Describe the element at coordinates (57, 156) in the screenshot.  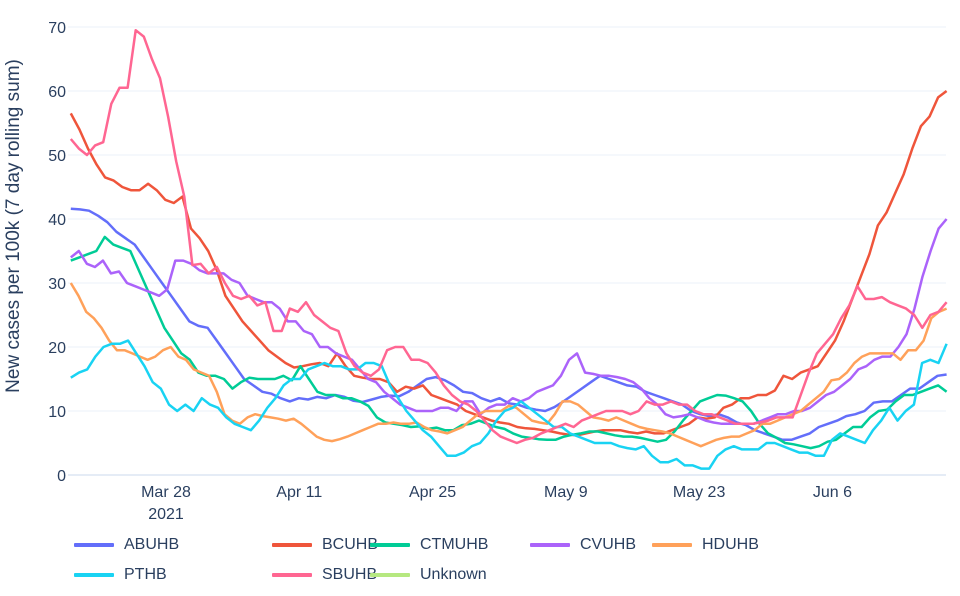
I see `y-tick-label: 50` at that location.